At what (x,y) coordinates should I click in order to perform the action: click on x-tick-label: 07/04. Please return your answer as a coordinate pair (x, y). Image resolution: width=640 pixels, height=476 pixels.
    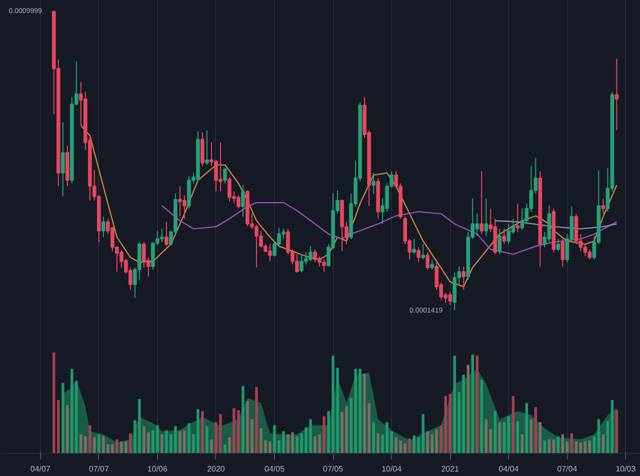
    Looking at the image, I should click on (567, 469).